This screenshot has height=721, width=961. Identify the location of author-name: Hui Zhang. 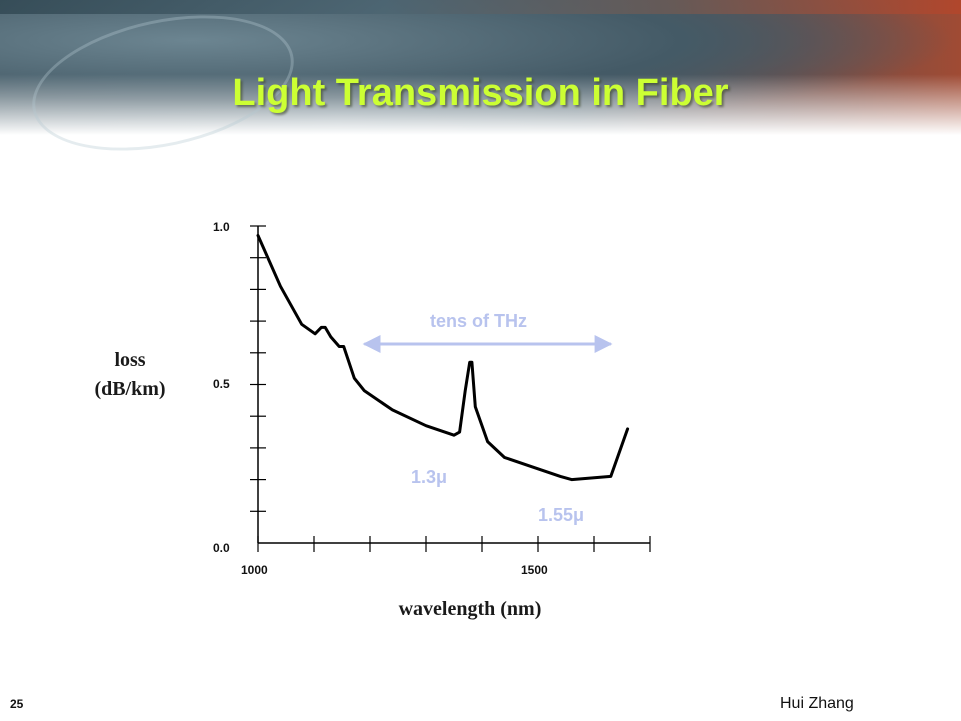
(817, 703).